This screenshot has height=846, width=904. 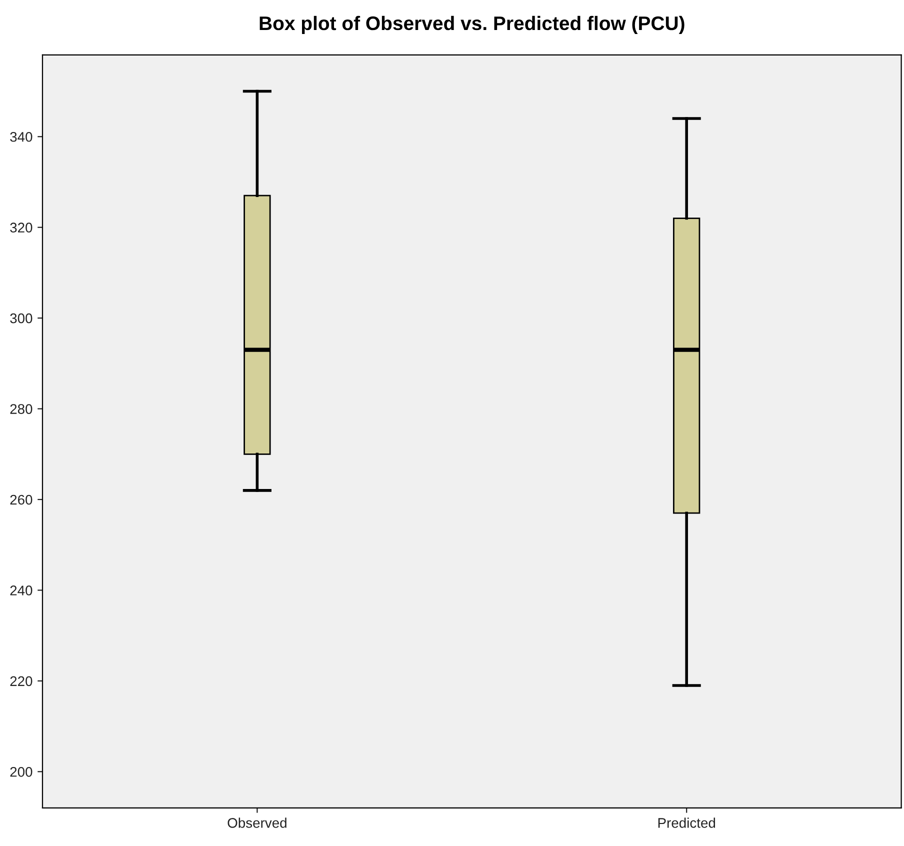 I want to click on chart-title: Box plot of Observed vs. Predicted flow (PCU), so click(x=472, y=25).